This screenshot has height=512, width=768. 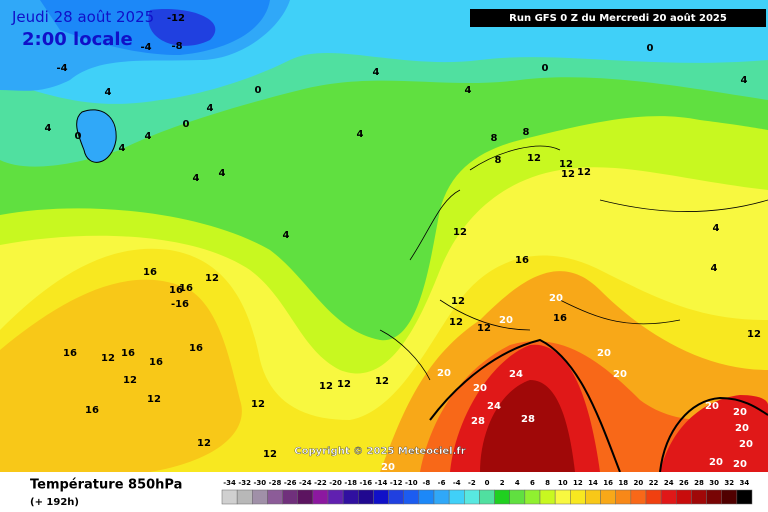 I want to click on colorbar-tick-label: -24, so click(x=305, y=483).